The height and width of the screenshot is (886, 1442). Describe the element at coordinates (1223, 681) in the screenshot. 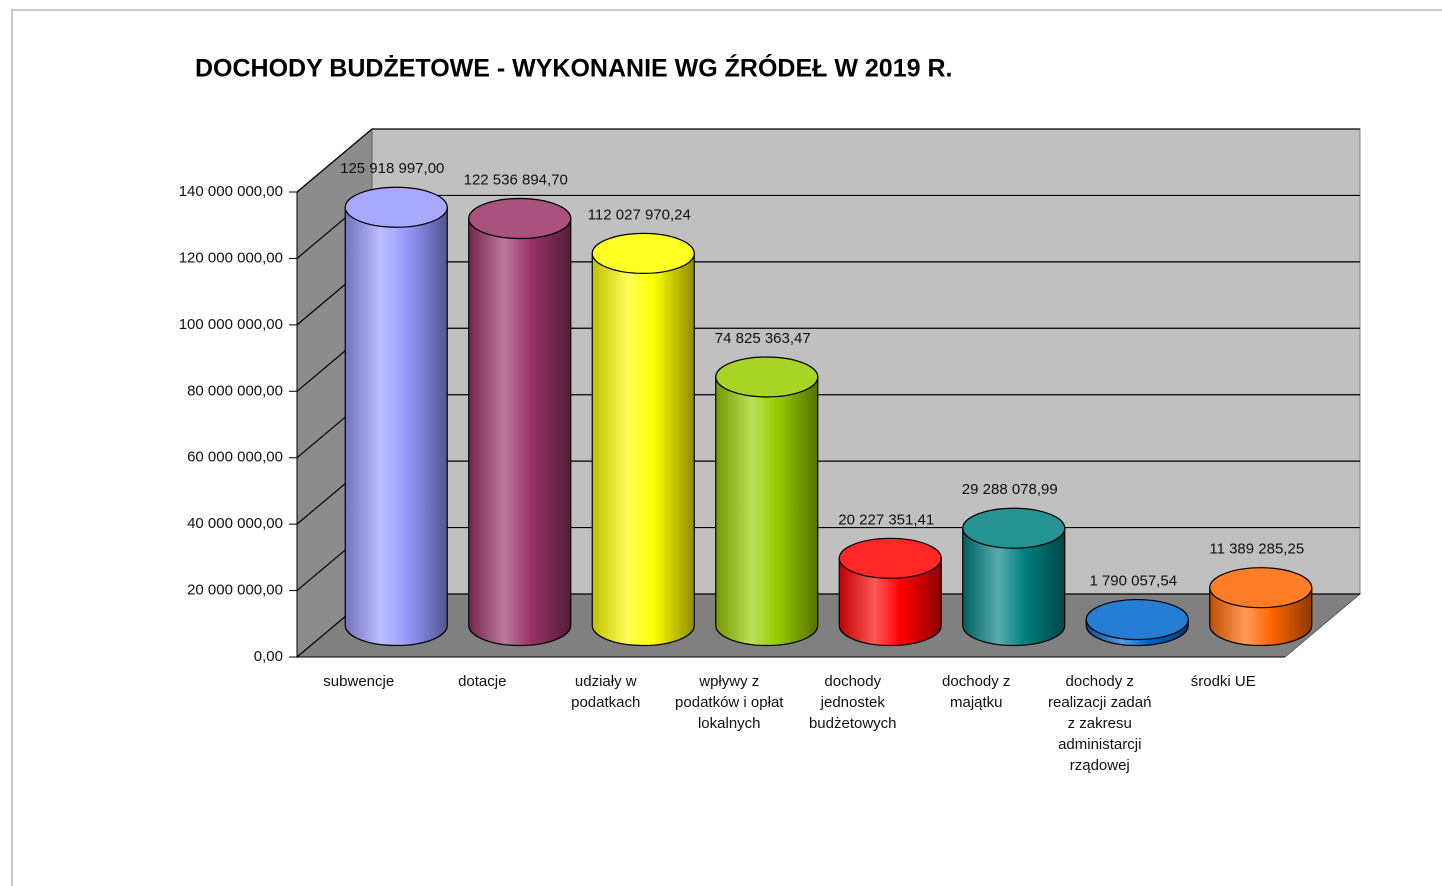

I see `x-tick-label: środki UE` at that location.